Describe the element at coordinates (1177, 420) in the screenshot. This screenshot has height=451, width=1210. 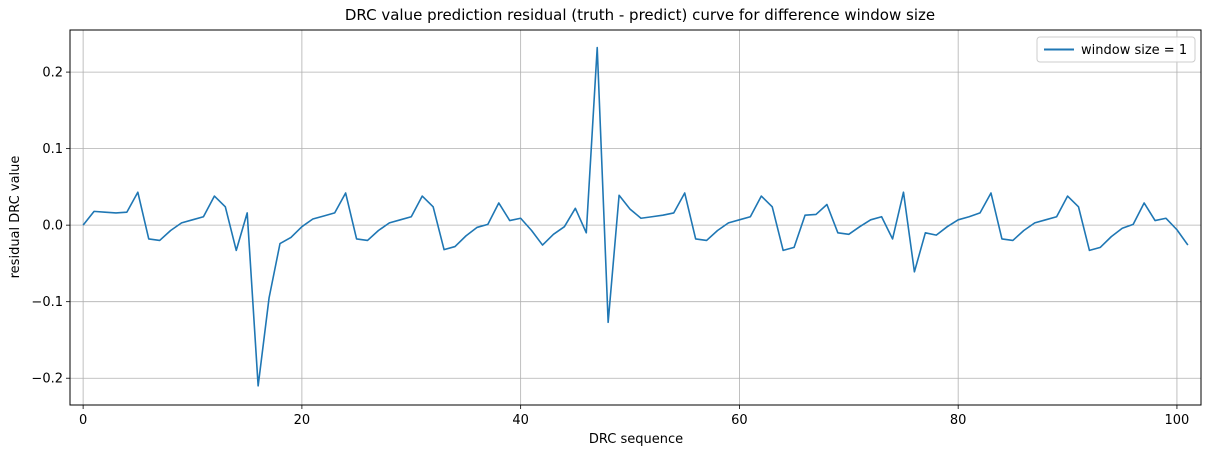
I see `x-tick-label: 100` at that location.